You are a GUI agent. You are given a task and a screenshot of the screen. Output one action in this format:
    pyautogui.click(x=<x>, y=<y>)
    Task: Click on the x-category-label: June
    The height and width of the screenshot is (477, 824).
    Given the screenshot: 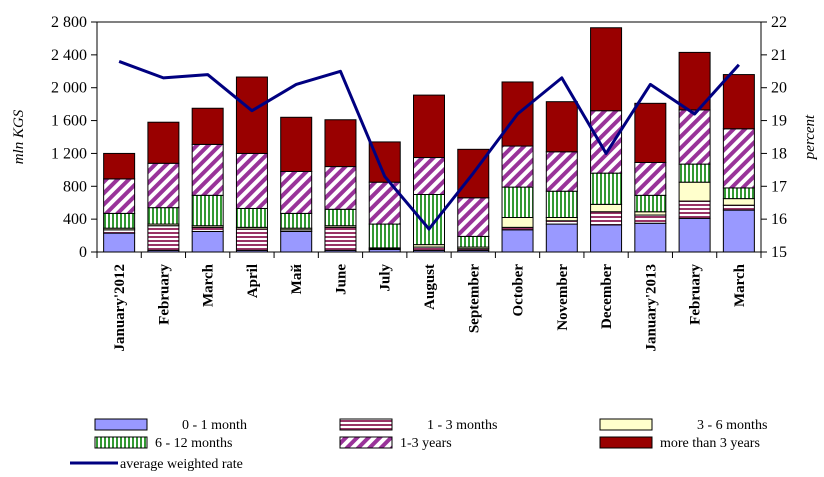 What is the action you would take?
    pyautogui.click(x=341, y=279)
    